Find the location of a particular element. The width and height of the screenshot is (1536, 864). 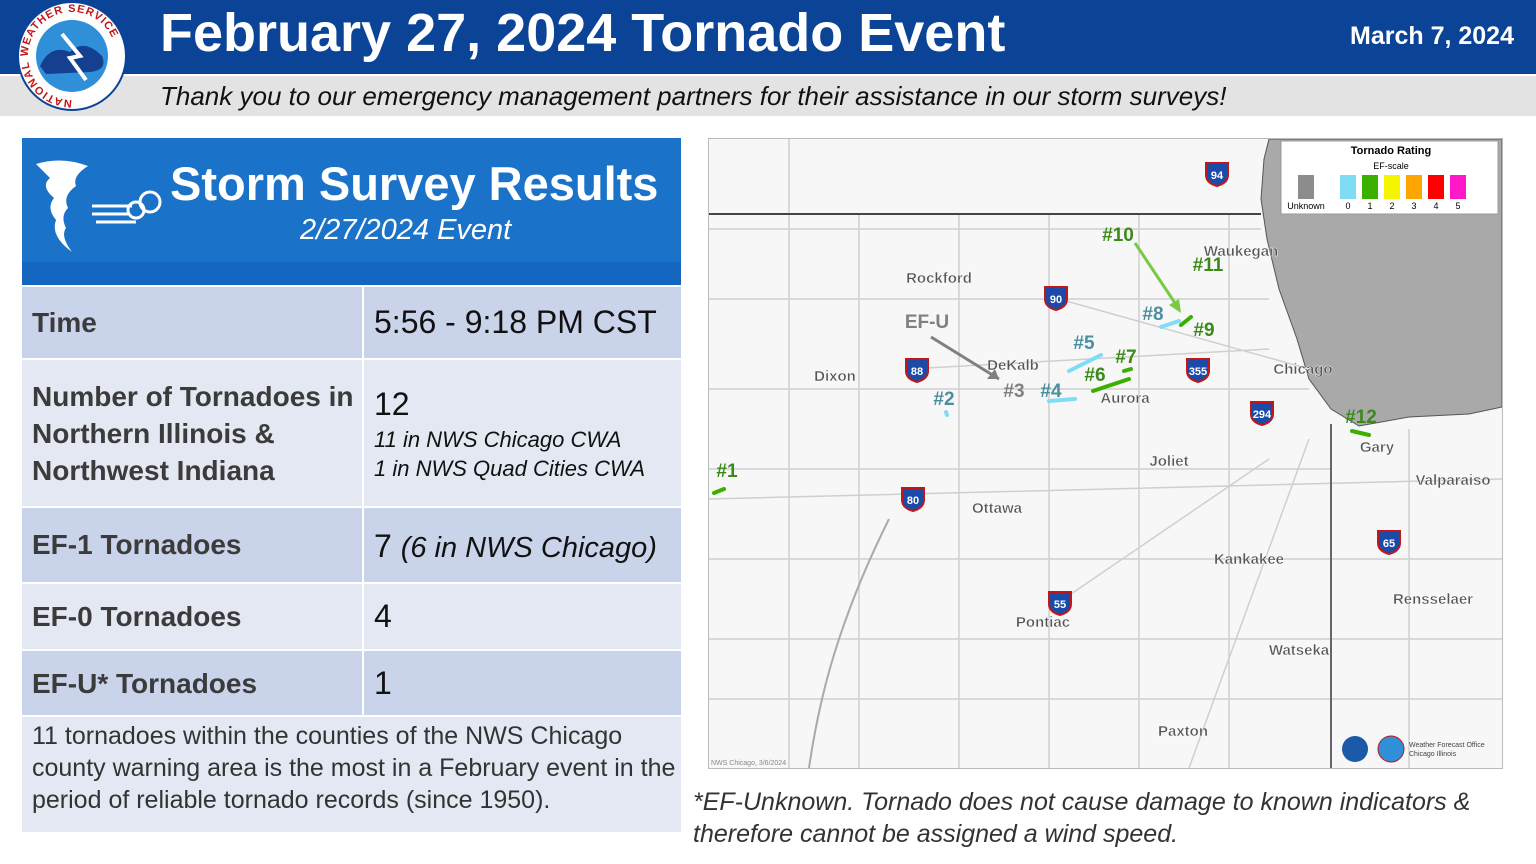

legend-label: 4 is located at coordinates (1435, 206).